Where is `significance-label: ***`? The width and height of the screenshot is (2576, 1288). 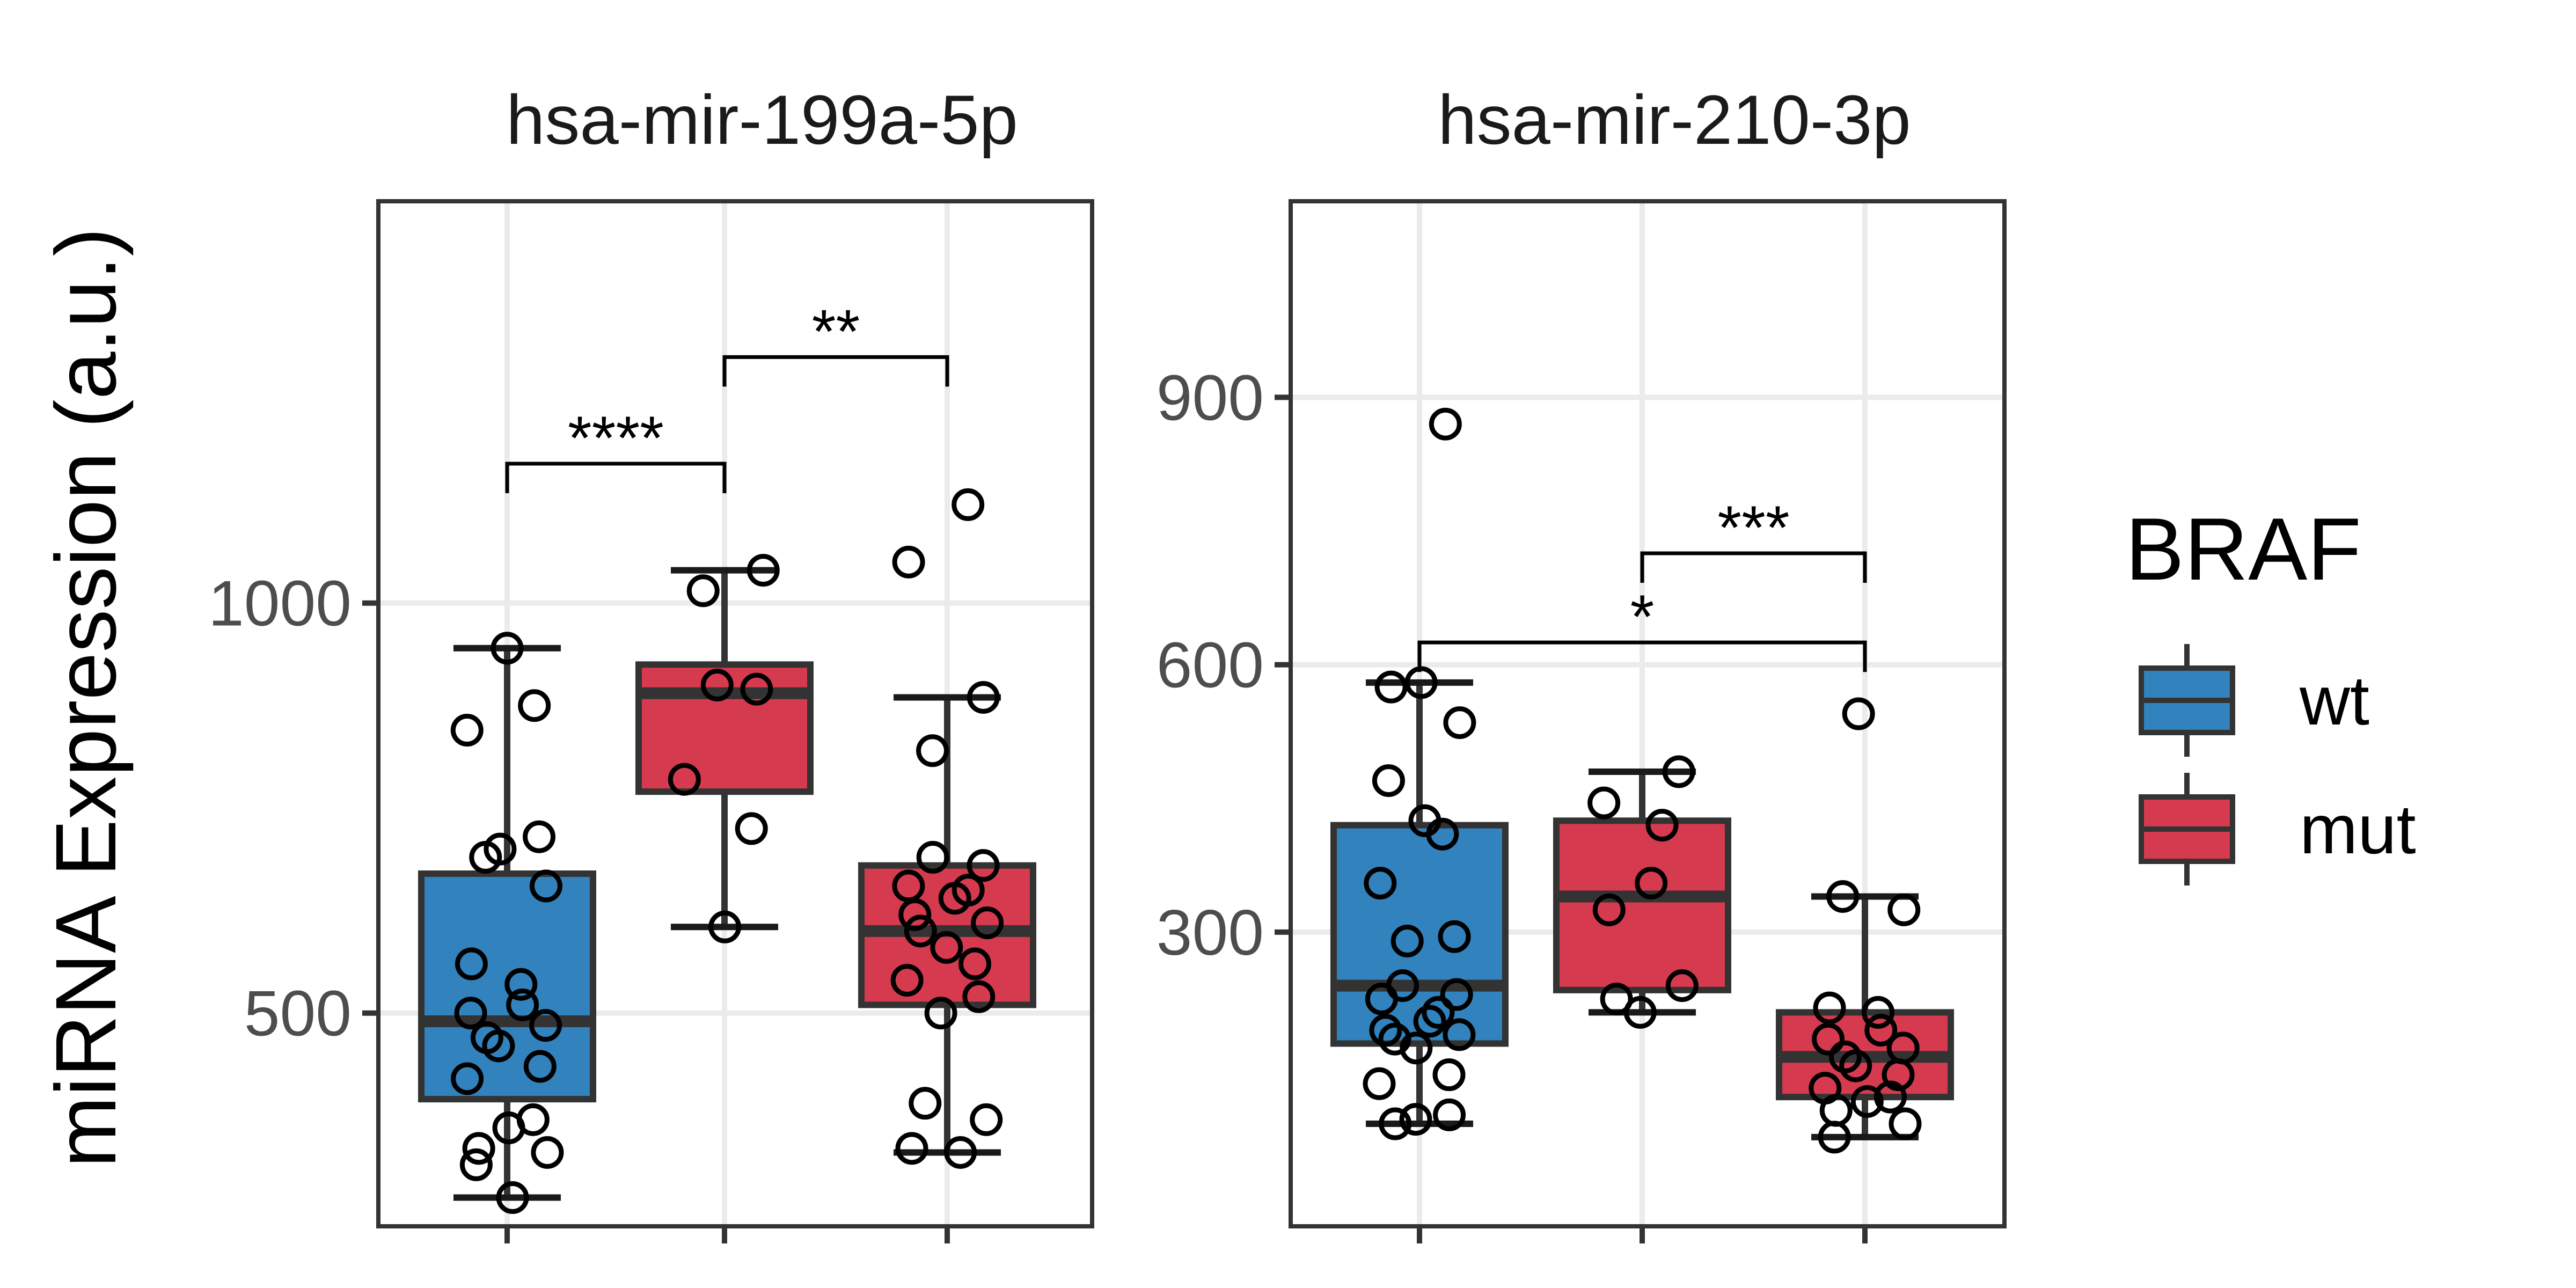
significance-label: *** is located at coordinates (1753, 528).